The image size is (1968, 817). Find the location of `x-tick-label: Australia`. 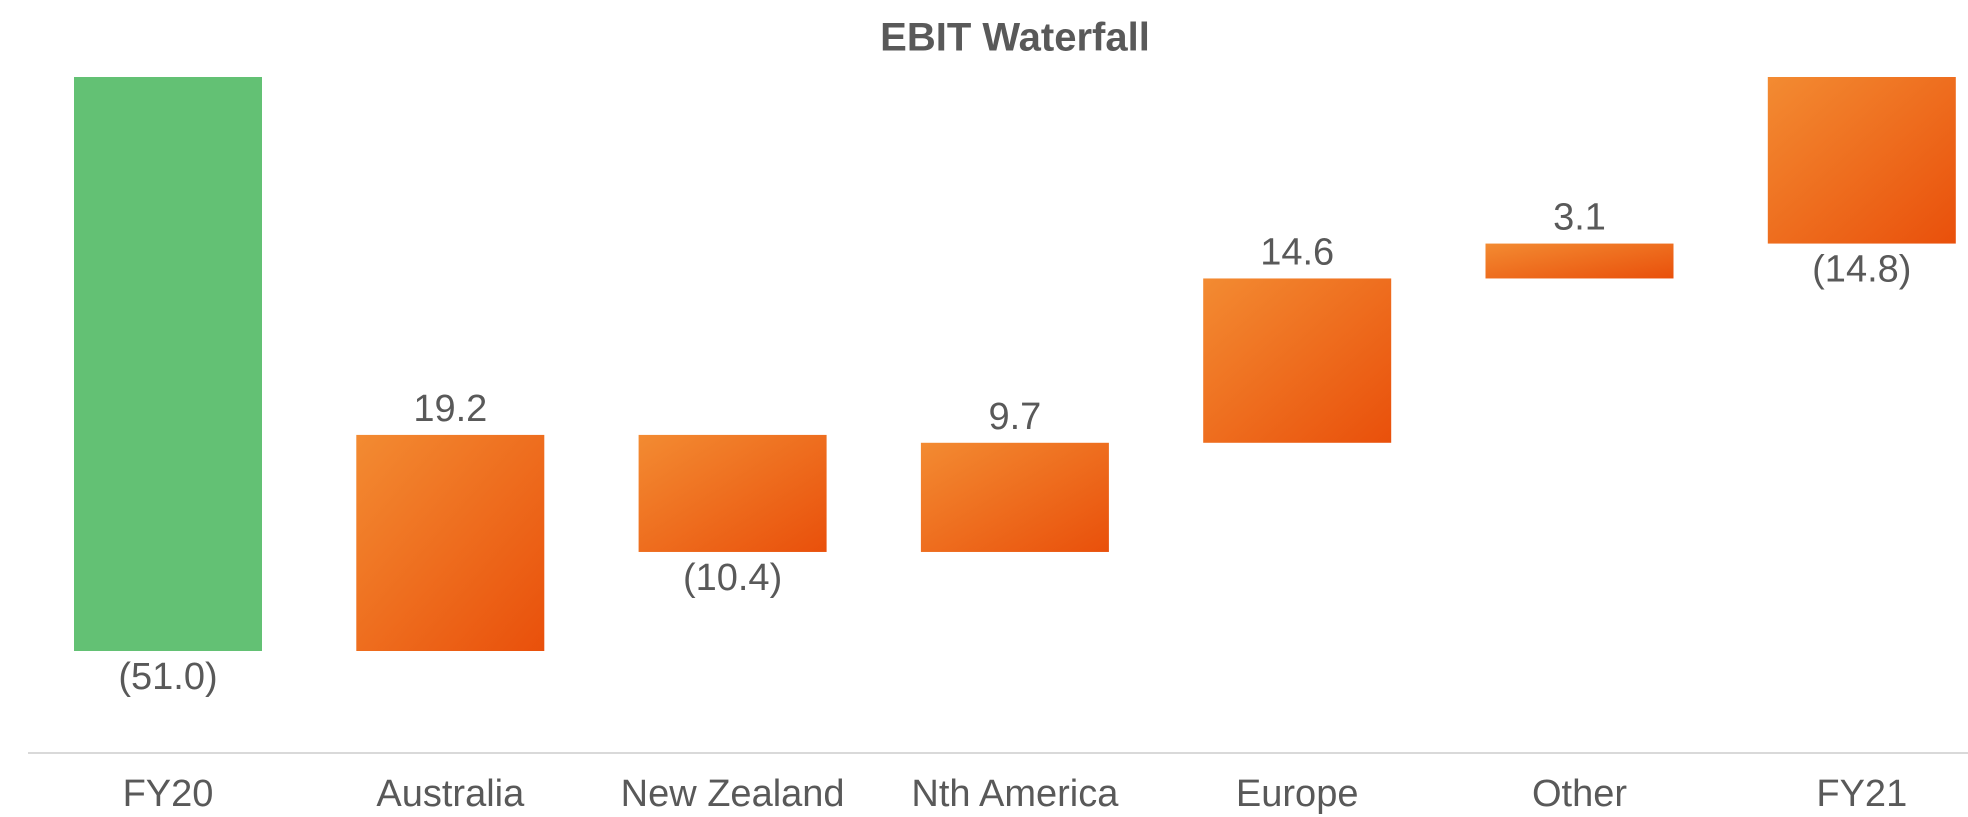

x-tick-label: Australia is located at coordinates (450, 794).